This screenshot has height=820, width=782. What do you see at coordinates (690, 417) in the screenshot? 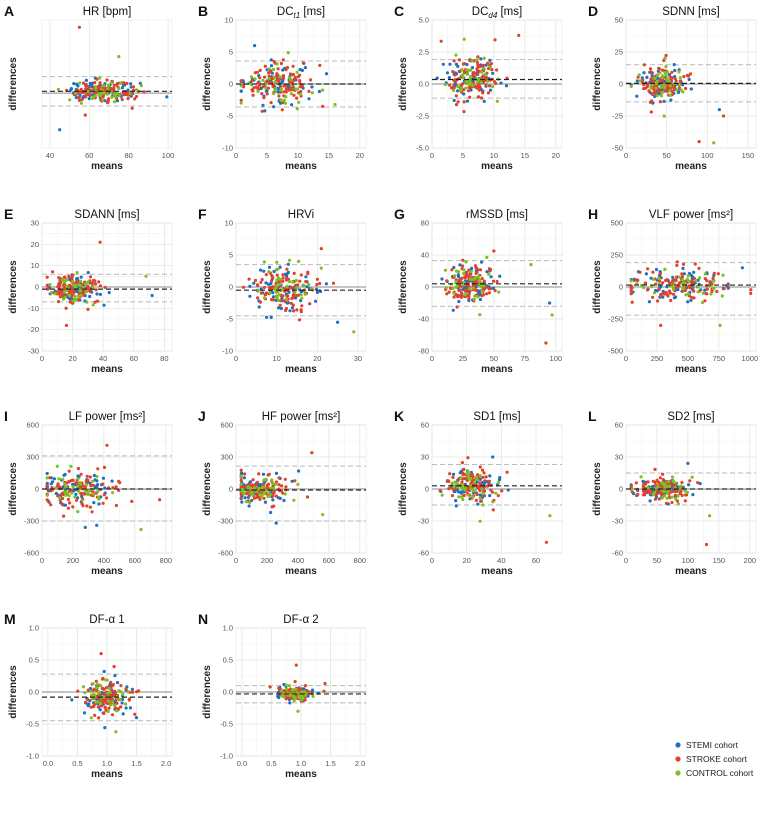
I see `panel-title: SD2 [ms]` at bounding box center [690, 417].